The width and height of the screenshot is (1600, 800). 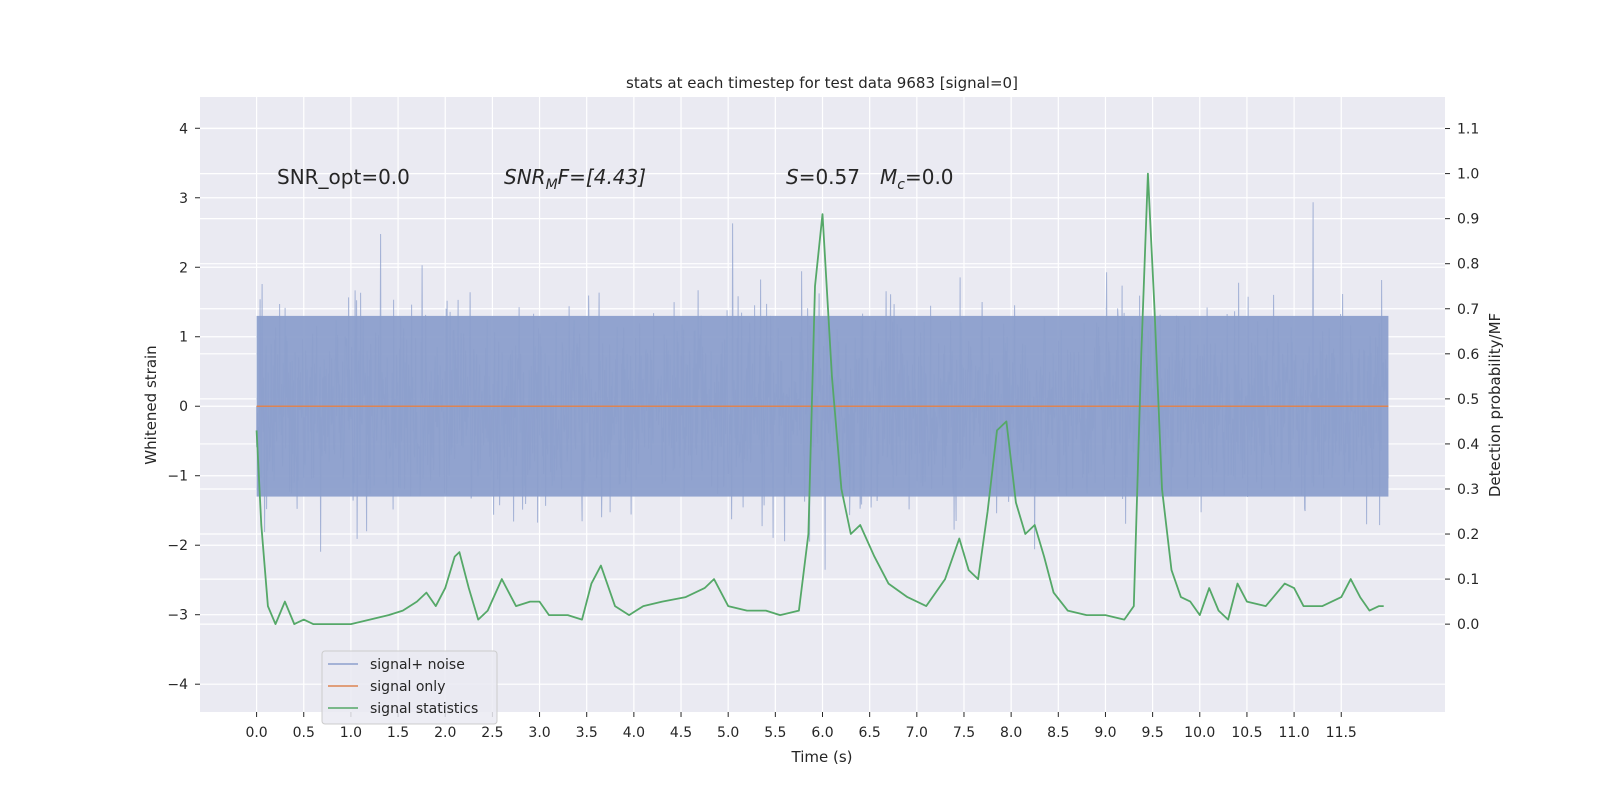 What do you see at coordinates (1495, 405) in the screenshot?
I see `y2-axis-label: Detection probability/MF` at bounding box center [1495, 405].